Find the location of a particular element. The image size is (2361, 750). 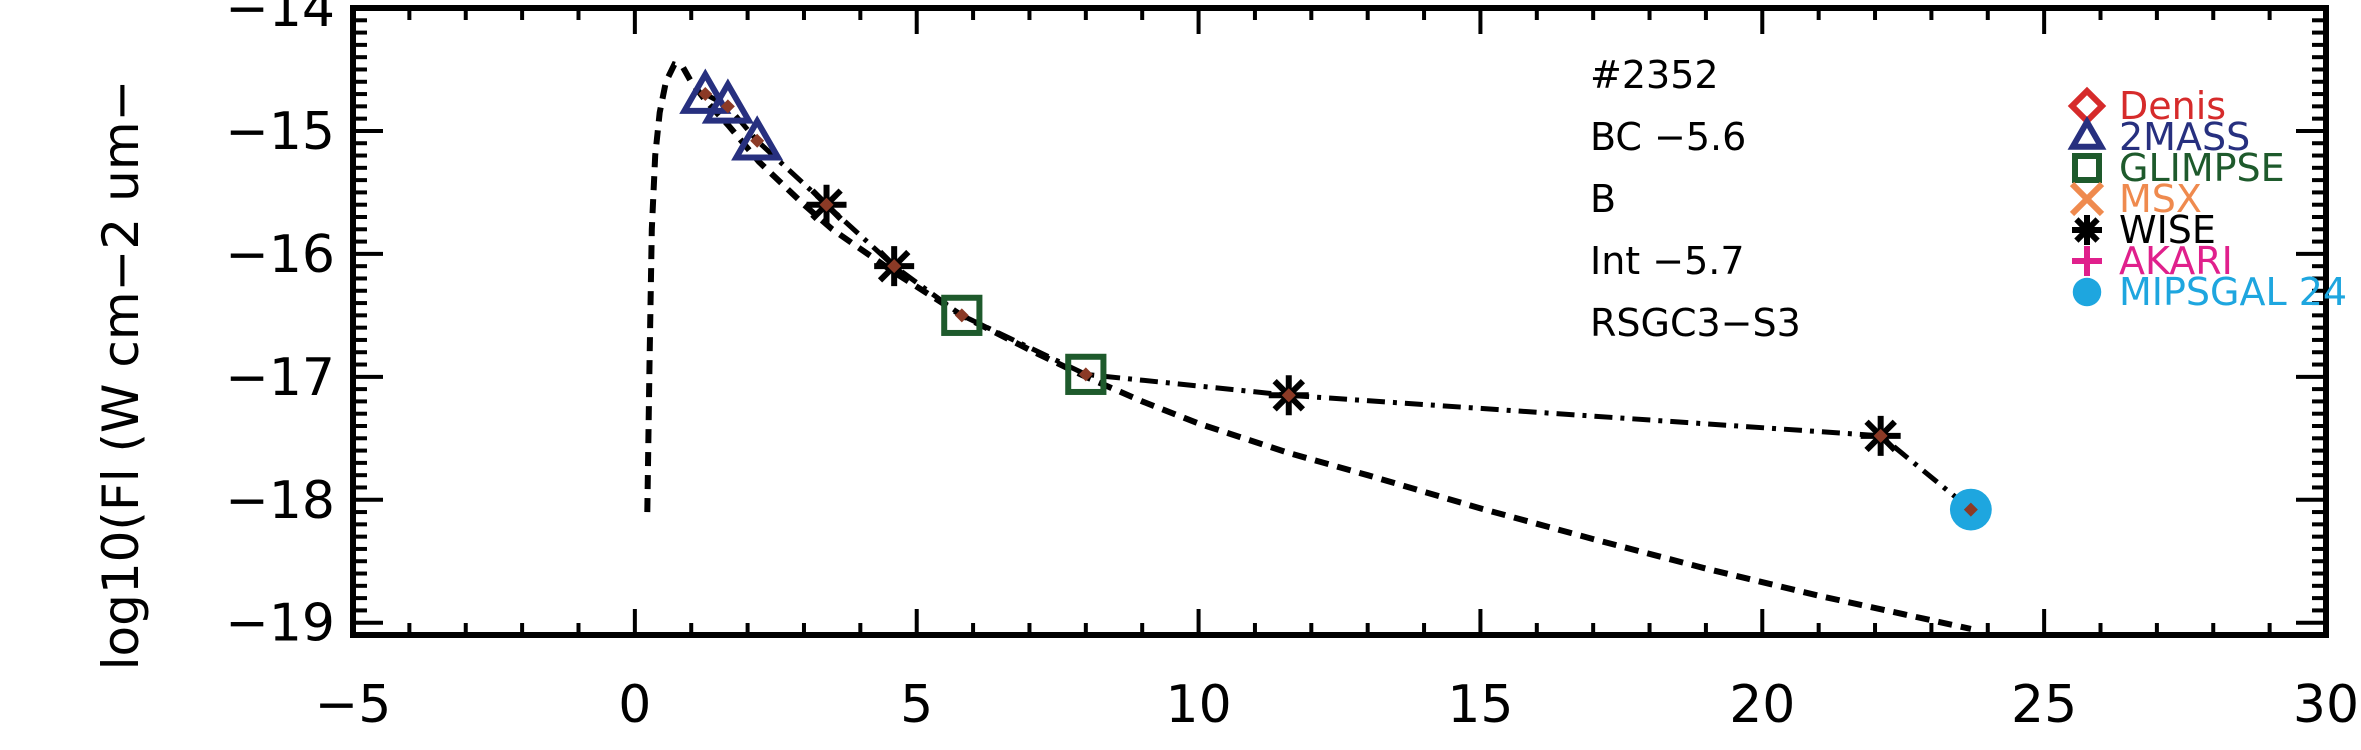

y-tick-label: −15 is located at coordinates (280, 132).